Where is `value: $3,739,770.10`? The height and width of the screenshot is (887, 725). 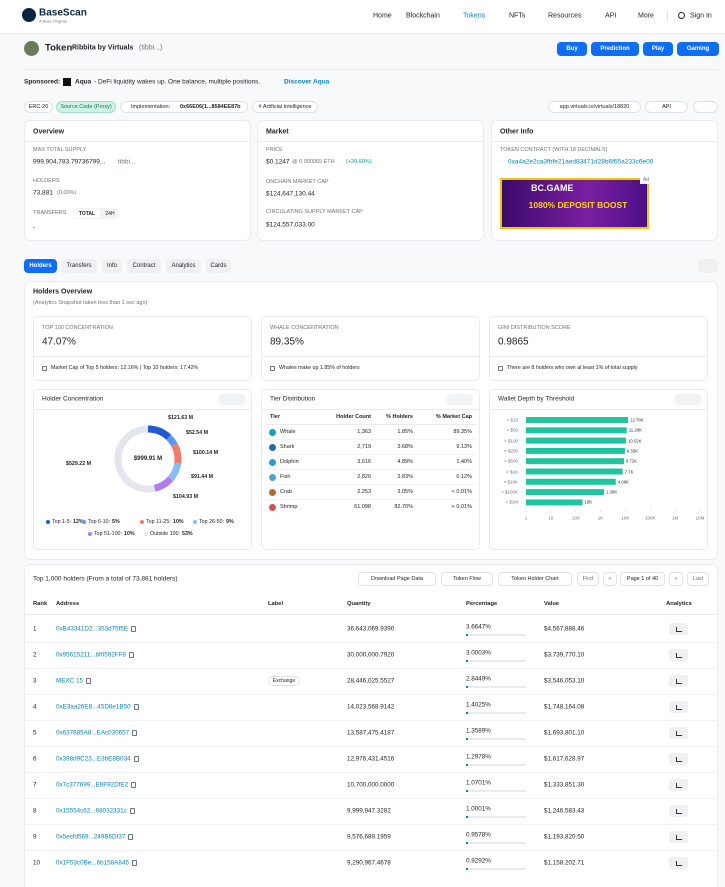
value: $3,739,770.10 is located at coordinates (564, 655).